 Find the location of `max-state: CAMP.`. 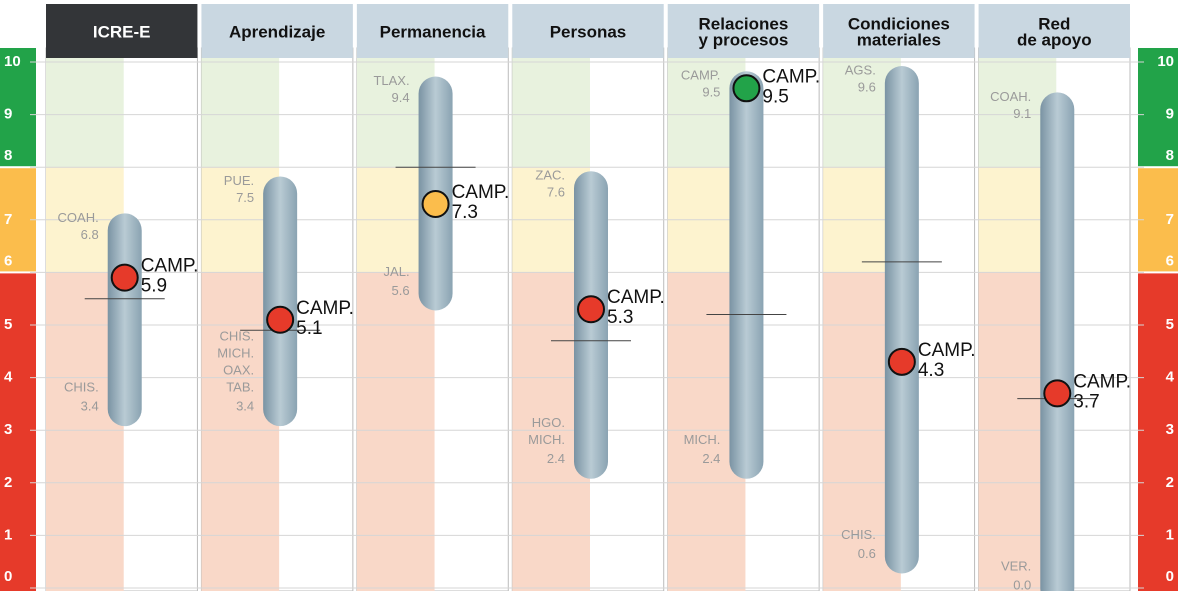

max-state: CAMP. is located at coordinates (701, 75).